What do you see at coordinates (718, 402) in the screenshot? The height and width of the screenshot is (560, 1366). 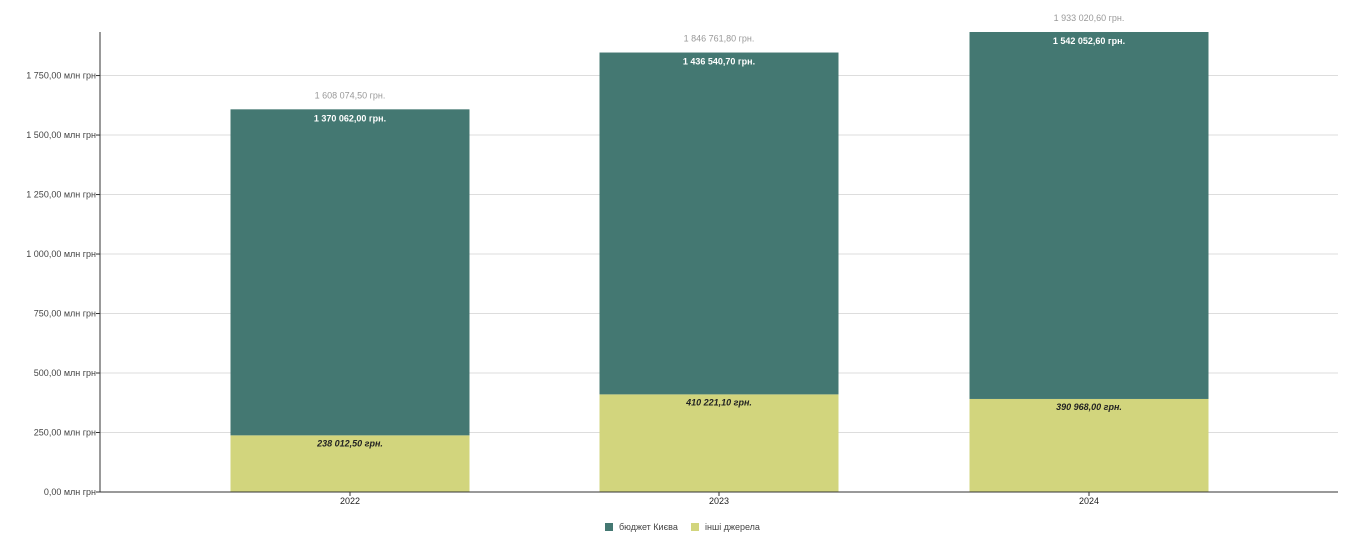 I see `data-label-inshi-dzherela: 410 221,10 грн.` at bounding box center [718, 402].